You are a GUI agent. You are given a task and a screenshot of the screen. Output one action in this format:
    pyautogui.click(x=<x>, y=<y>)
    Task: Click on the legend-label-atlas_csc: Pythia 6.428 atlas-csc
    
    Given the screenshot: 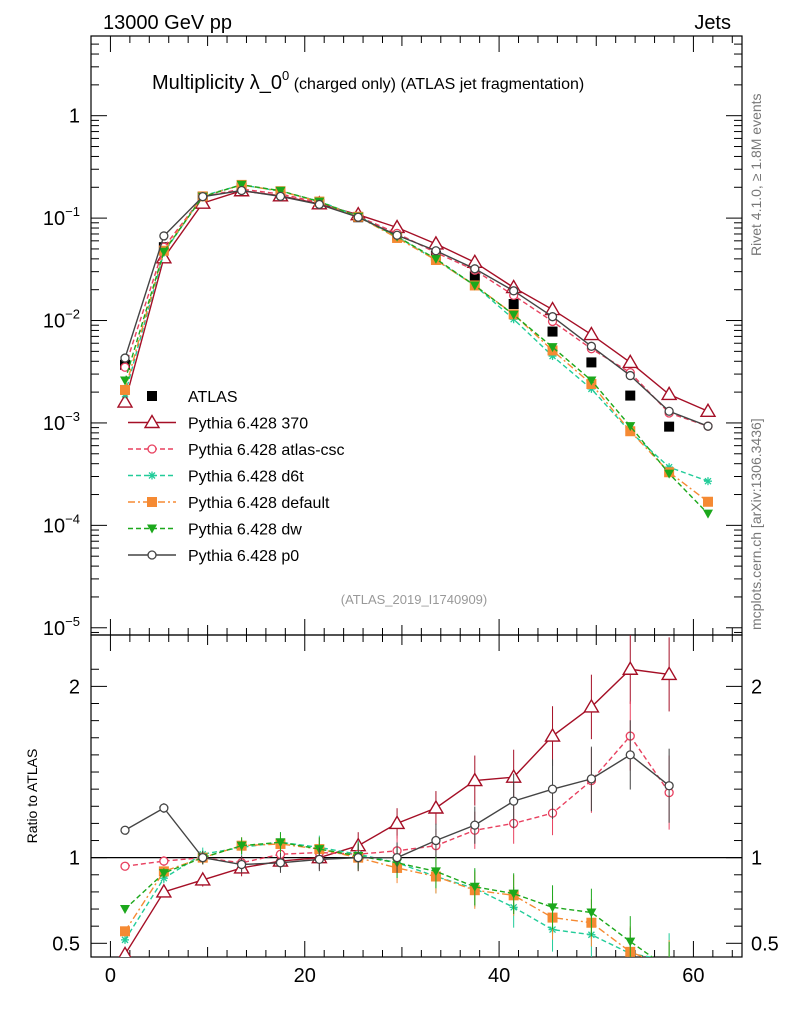 What is the action you would take?
    pyautogui.click(x=266, y=450)
    